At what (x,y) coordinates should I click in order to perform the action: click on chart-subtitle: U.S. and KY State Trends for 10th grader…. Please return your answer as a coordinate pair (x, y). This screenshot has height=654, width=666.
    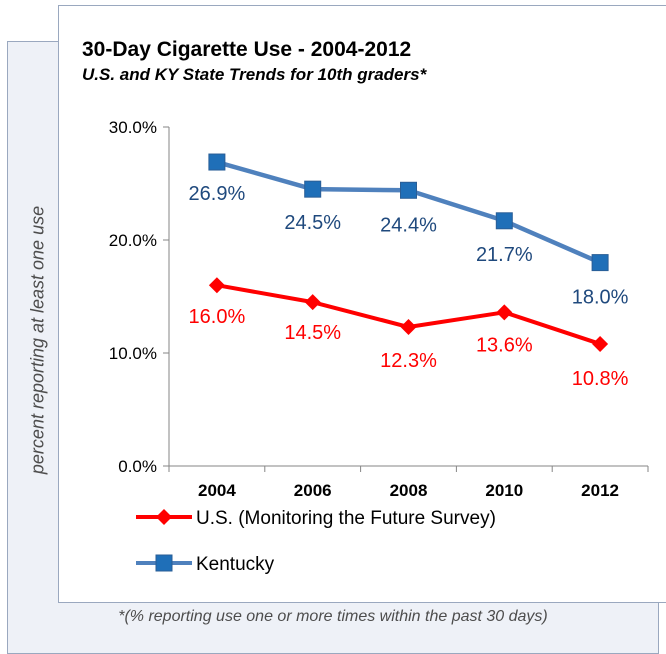
    Looking at the image, I should click on (255, 74).